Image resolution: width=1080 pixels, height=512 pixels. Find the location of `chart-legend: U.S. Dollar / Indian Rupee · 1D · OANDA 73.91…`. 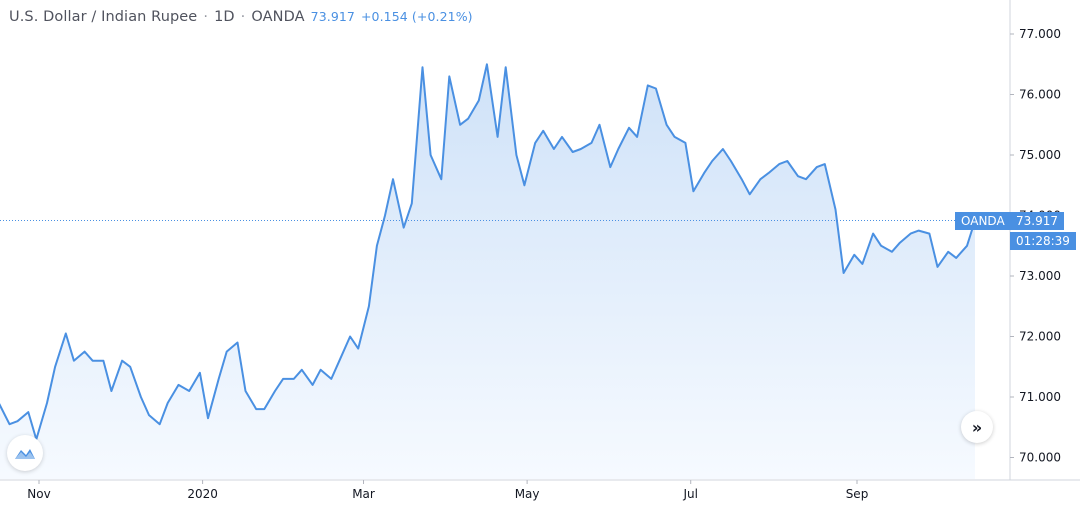

chart-legend: U.S. Dollar / Indian Rupee · 1D · OANDA 73.91… is located at coordinates (241, 17).